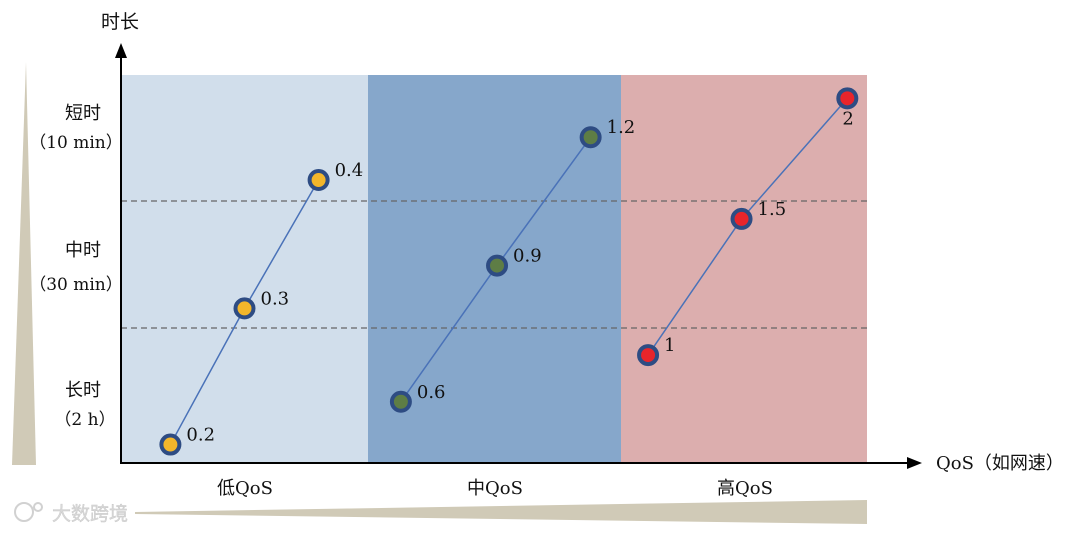 The width and height of the screenshot is (1080, 534). What do you see at coordinates (1000, 463) in the screenshot?
I see `x-axis-label: QoS（如网速）` at bounding box center [1000, 463].